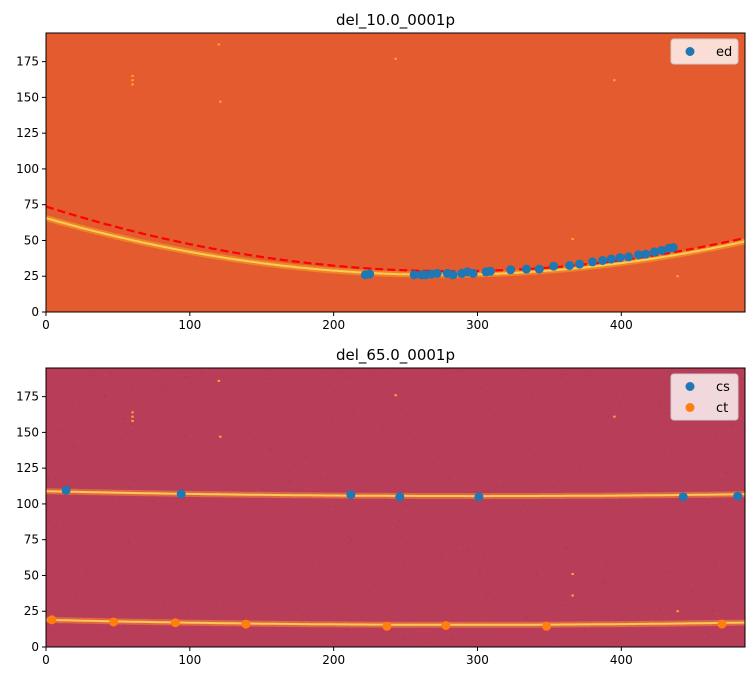 Image resolution: width=755 pixels, height=682 pixels. Describe the element at coordinates (31, 540) in the screenshot. I see `y-tick-label: 75` at that location.